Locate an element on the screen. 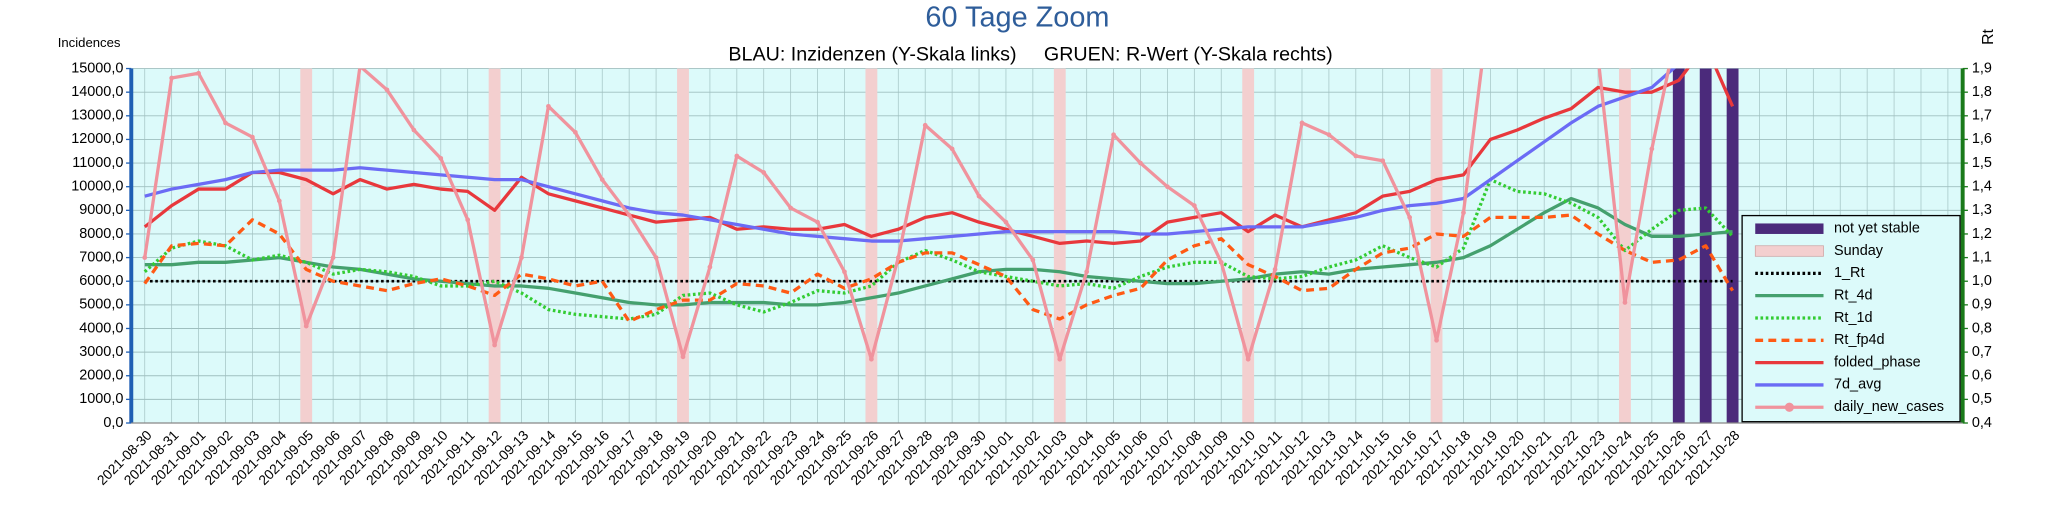 The width and height of the screenshot is (2048, 527). y-tick-label: 3000,0 is located at coordinates (101, 352).